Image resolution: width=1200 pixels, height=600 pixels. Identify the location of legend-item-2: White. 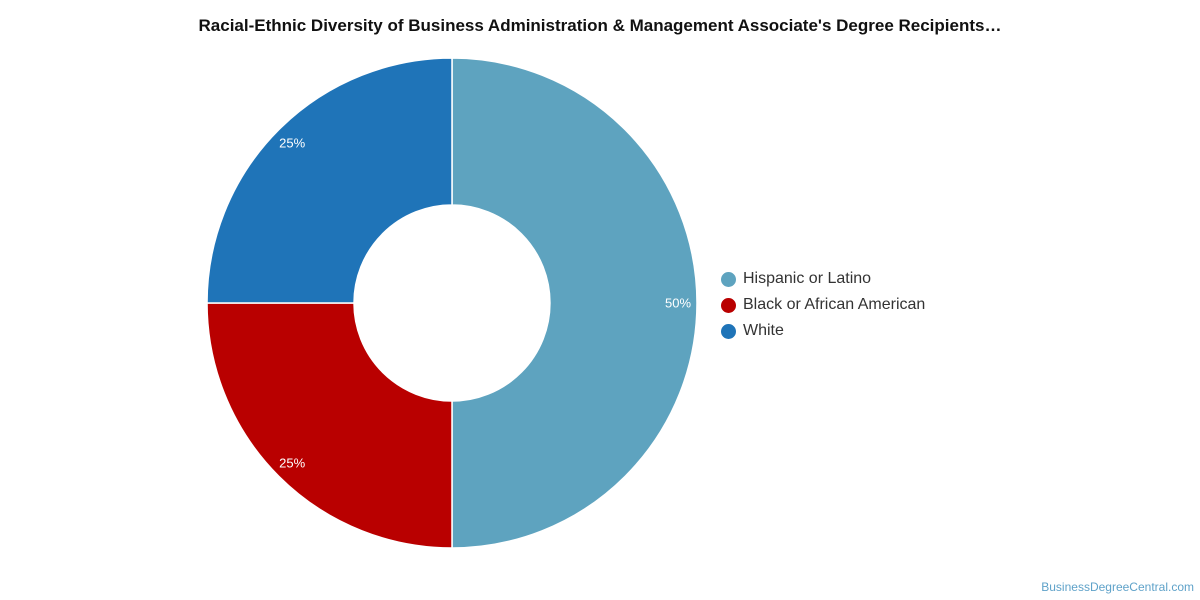
(823, 331).